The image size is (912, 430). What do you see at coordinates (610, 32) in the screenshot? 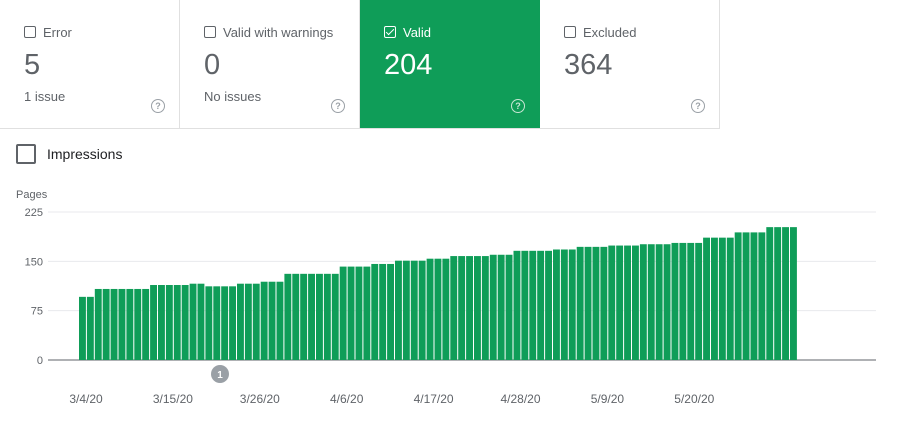
I see `status-card-label: Excluded` at bounding box center [610, 32].